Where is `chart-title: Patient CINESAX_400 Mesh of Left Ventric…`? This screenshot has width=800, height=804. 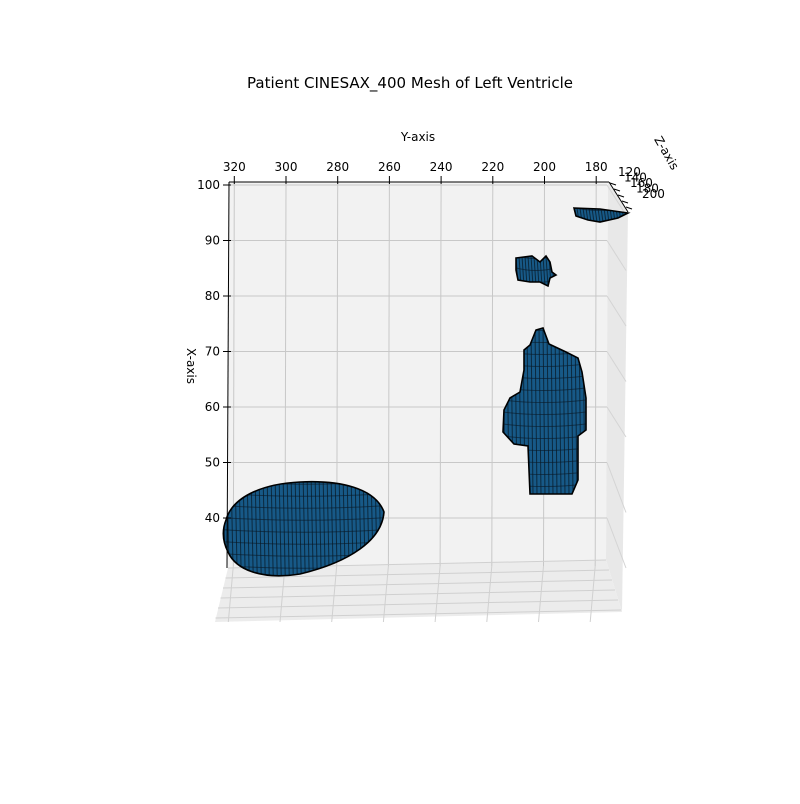 chart-title: Patient CINESAX_400 Mesh of Left Ventric… is located at coordinates (410, 83).